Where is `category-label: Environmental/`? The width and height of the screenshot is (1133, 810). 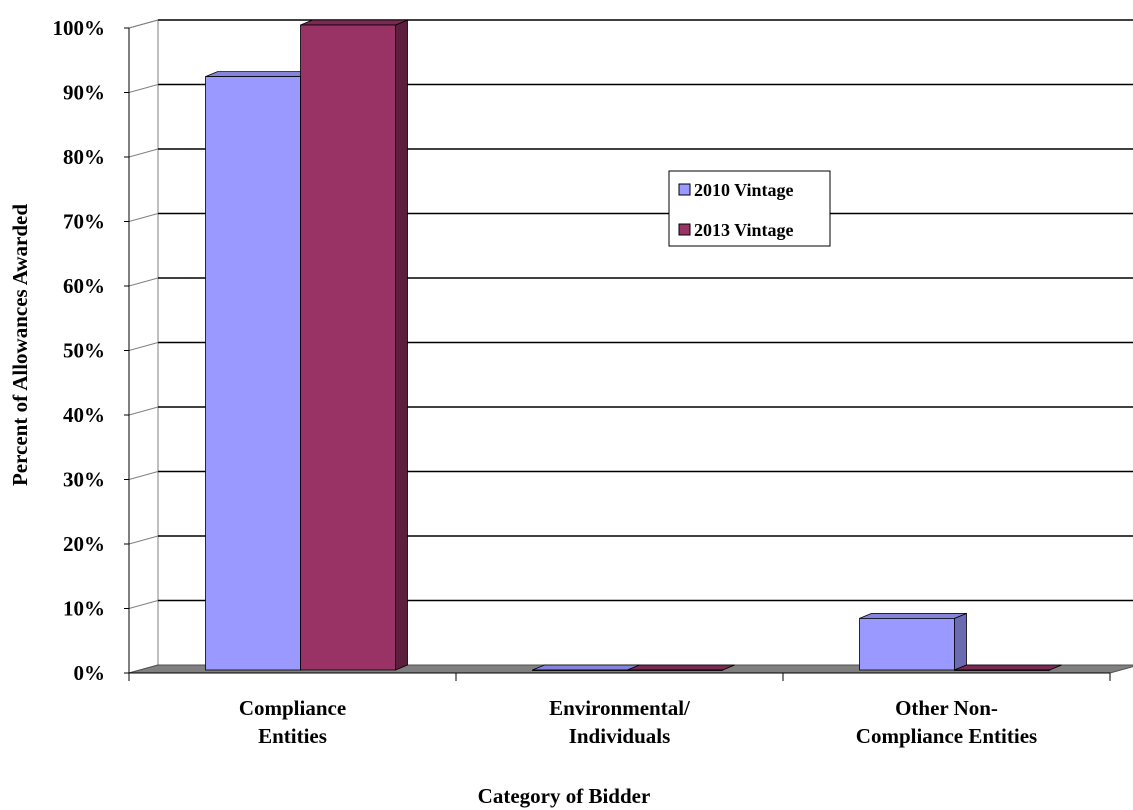
category-label: Environmental/ is located at coordinates (620, 708).